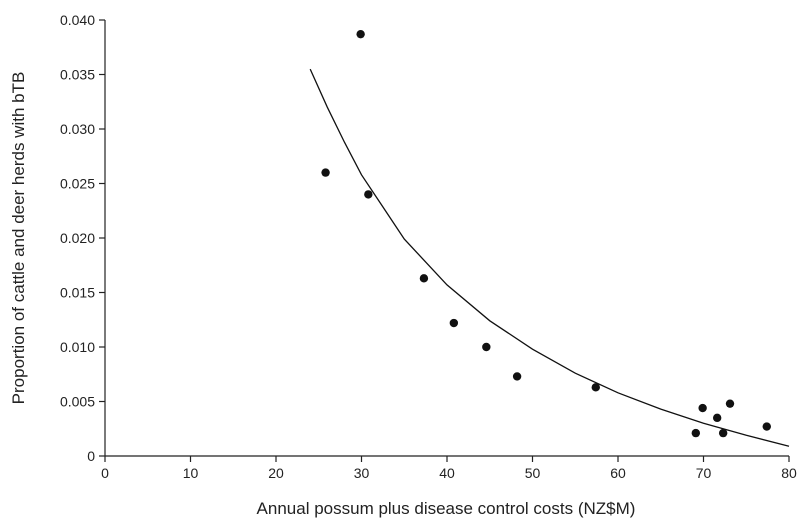  I want to click on y-tick-label: 0.025, so click(77, 184).